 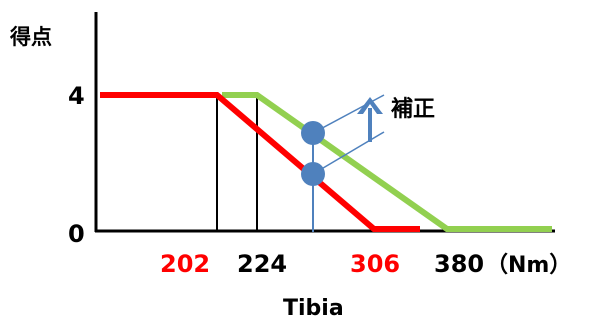 I want to click on marker-upper, so click(x=313, y=133).